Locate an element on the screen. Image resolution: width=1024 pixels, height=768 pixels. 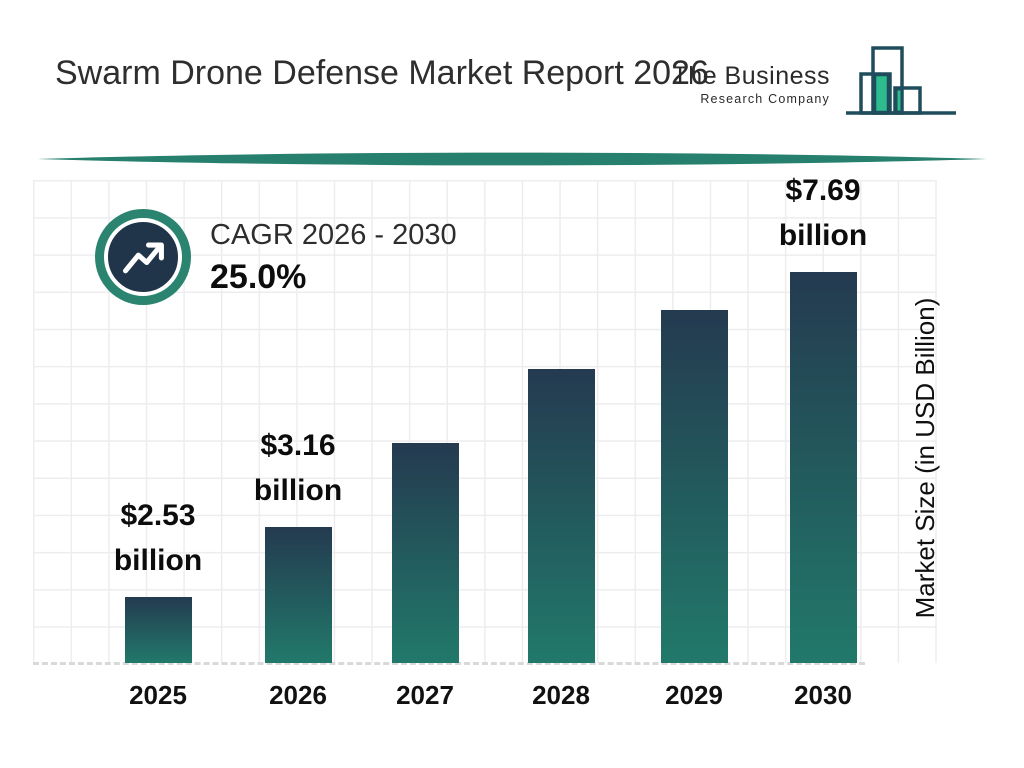
logo-text-secondary: Research Company is located at coordinates (765, 99).